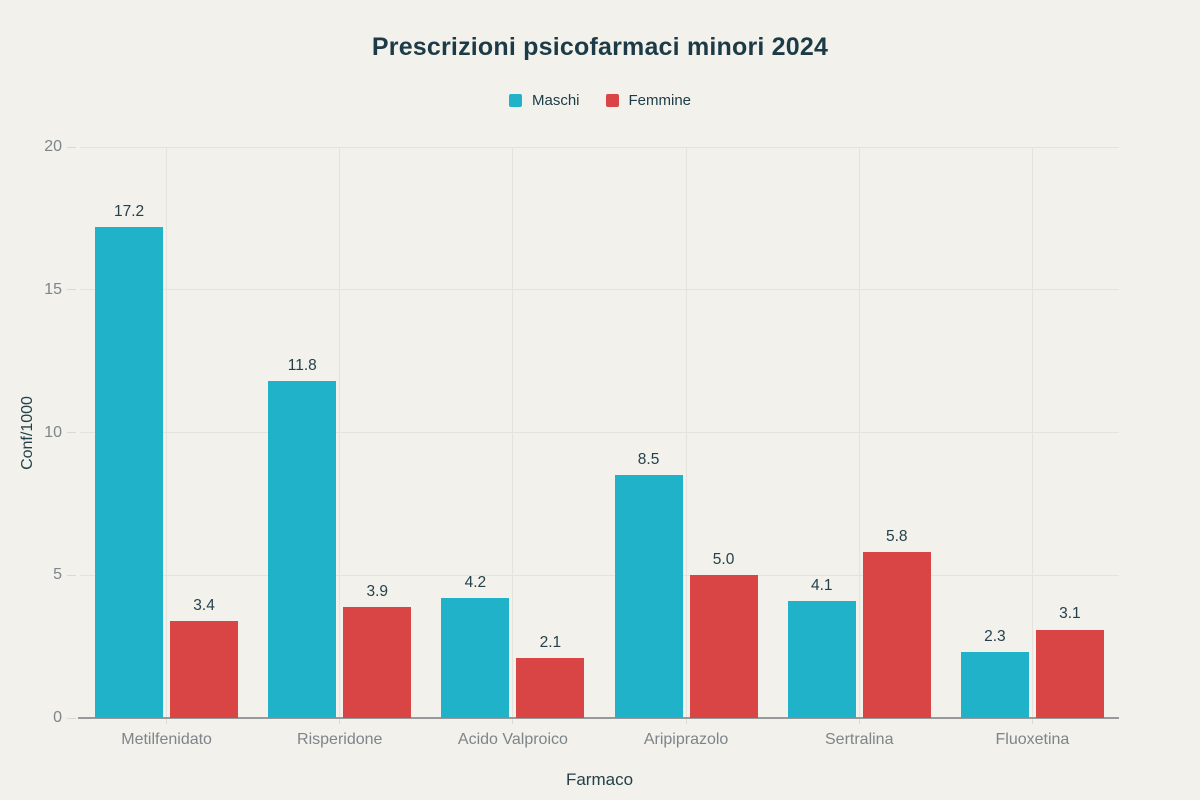 This screenshot has height=800, width=1200. I want to click on x-category-label: Fluoxetina, so click(1032, 739).